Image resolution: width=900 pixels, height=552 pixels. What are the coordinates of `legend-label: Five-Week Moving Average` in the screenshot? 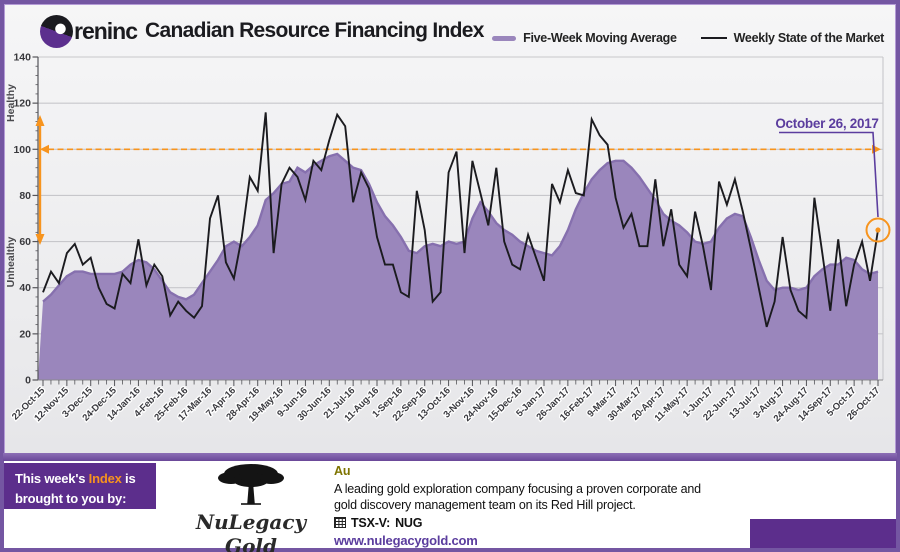 It's located at (600, 38).